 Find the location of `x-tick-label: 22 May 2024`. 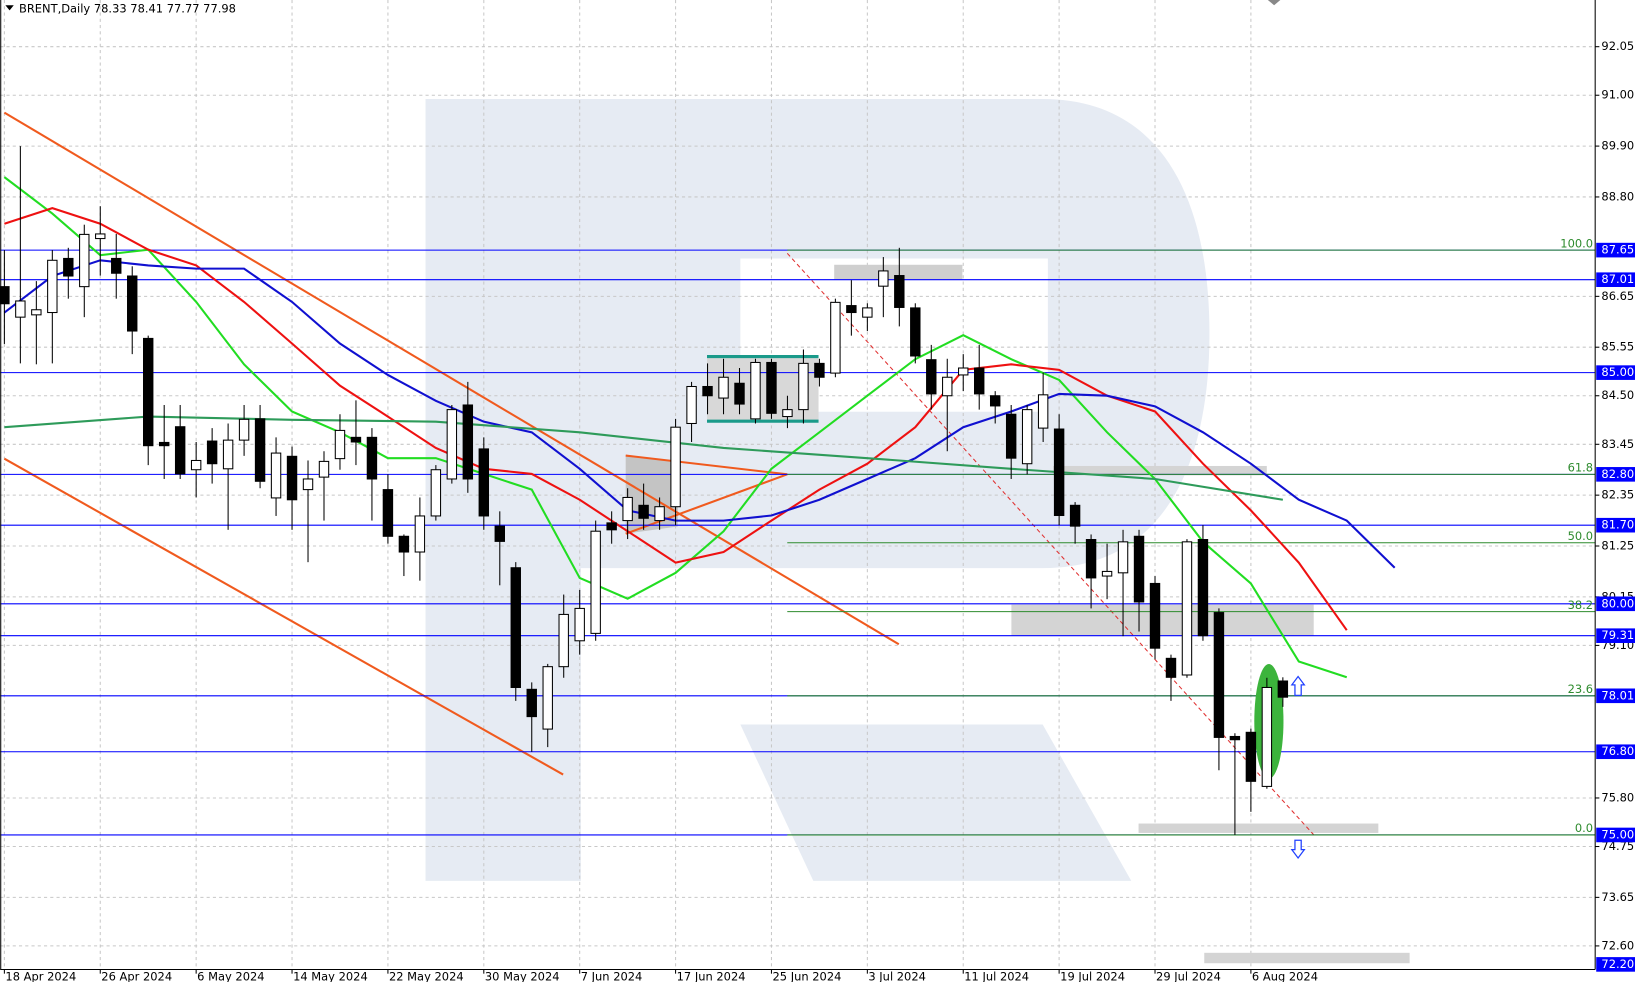

x-tick-label: 22 May 2024 is located at coordinates (426, 975).